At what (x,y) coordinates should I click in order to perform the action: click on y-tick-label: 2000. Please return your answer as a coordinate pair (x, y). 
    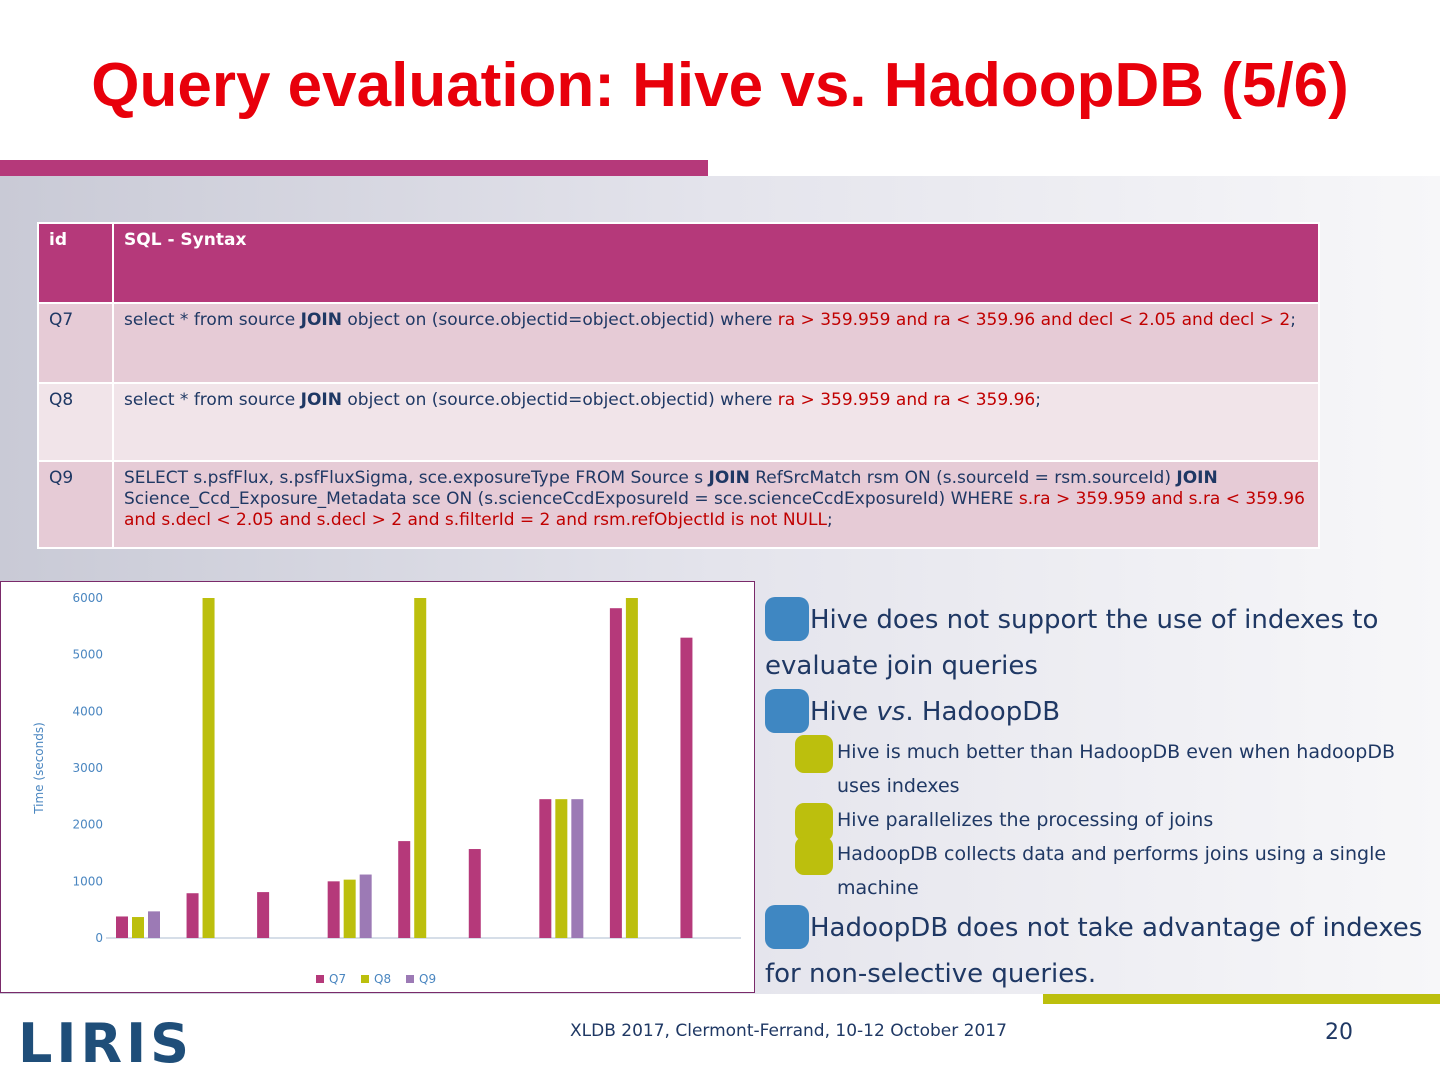
    Looking at the image, I should click on (87, 825).